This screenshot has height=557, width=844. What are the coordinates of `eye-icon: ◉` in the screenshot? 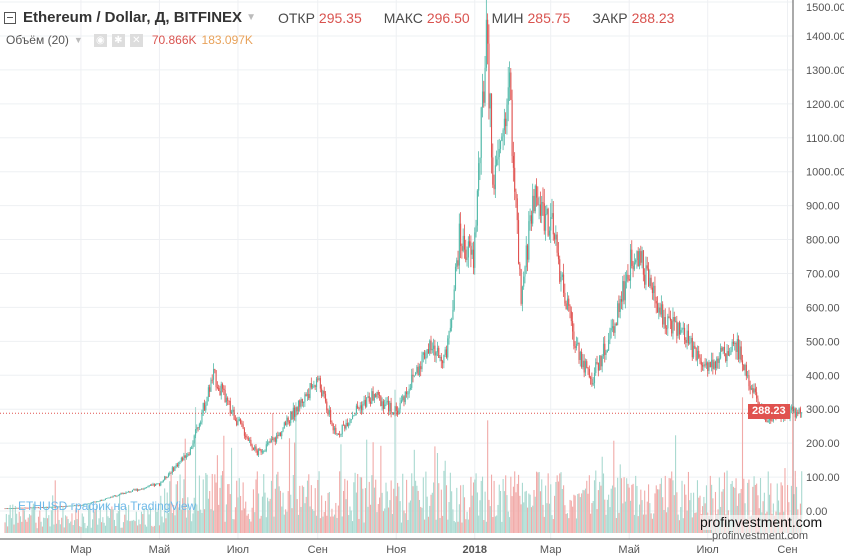 It's located at (100, 40).